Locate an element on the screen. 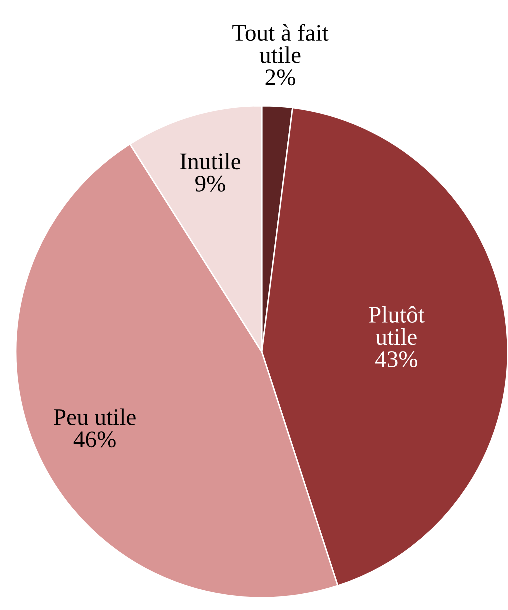 Image resolution: width=508 pixels, height=610 pixels. slice-label: Plutôt utile is located at coordinates (397, 326).